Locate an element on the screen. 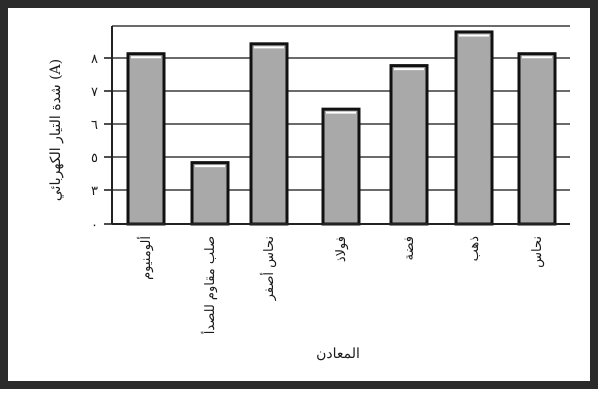  x-tick-label: نحاس أصفر is located at coordinates (268, 268).